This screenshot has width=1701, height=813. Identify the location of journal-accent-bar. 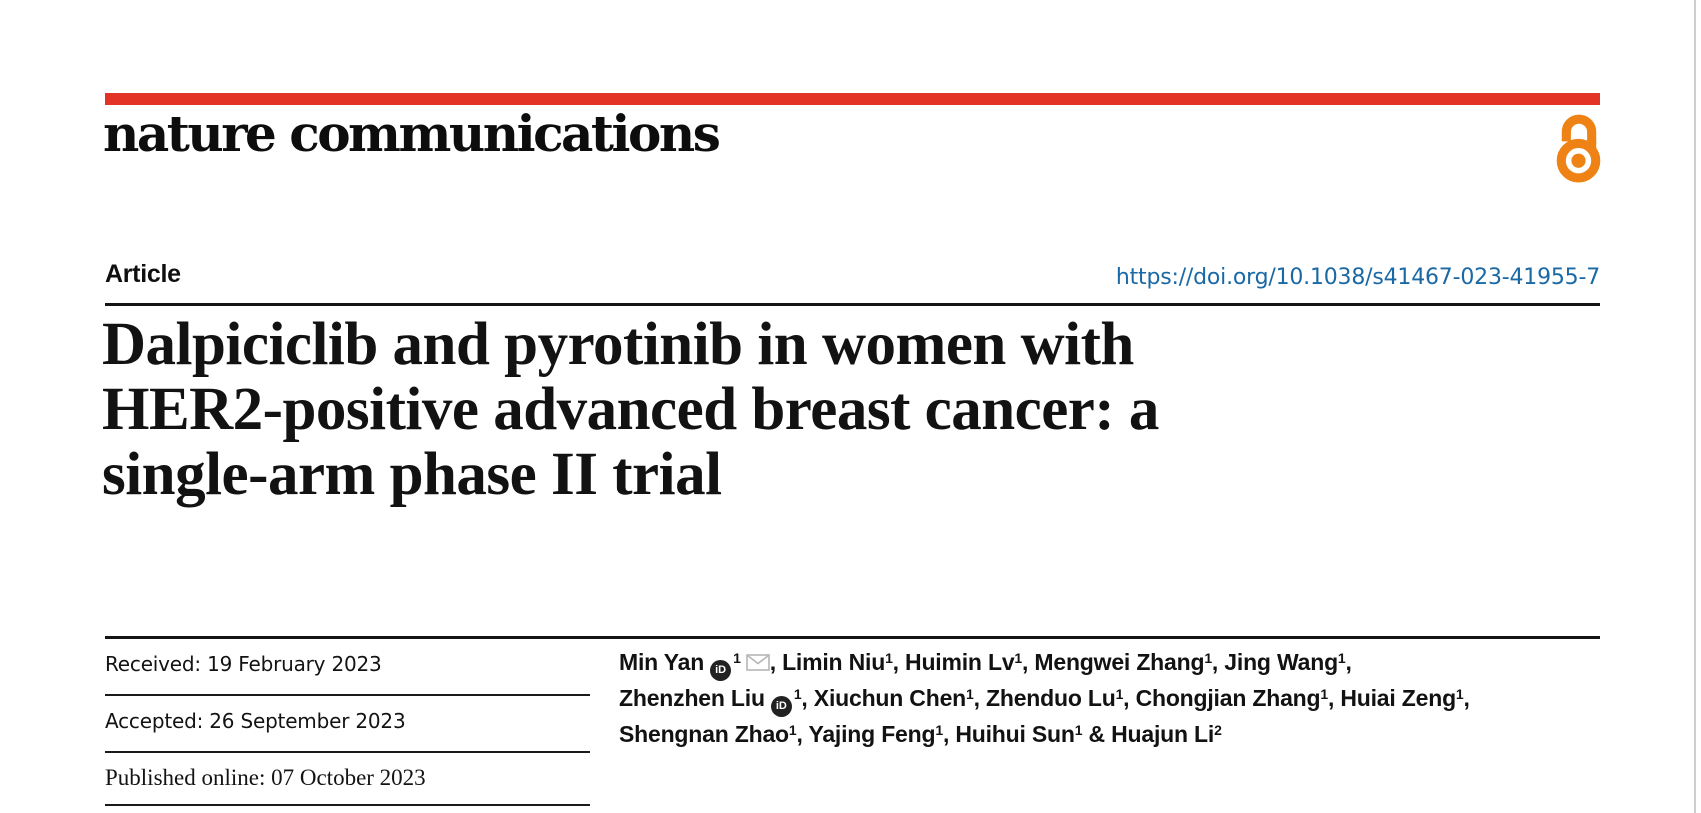
(852, 99).